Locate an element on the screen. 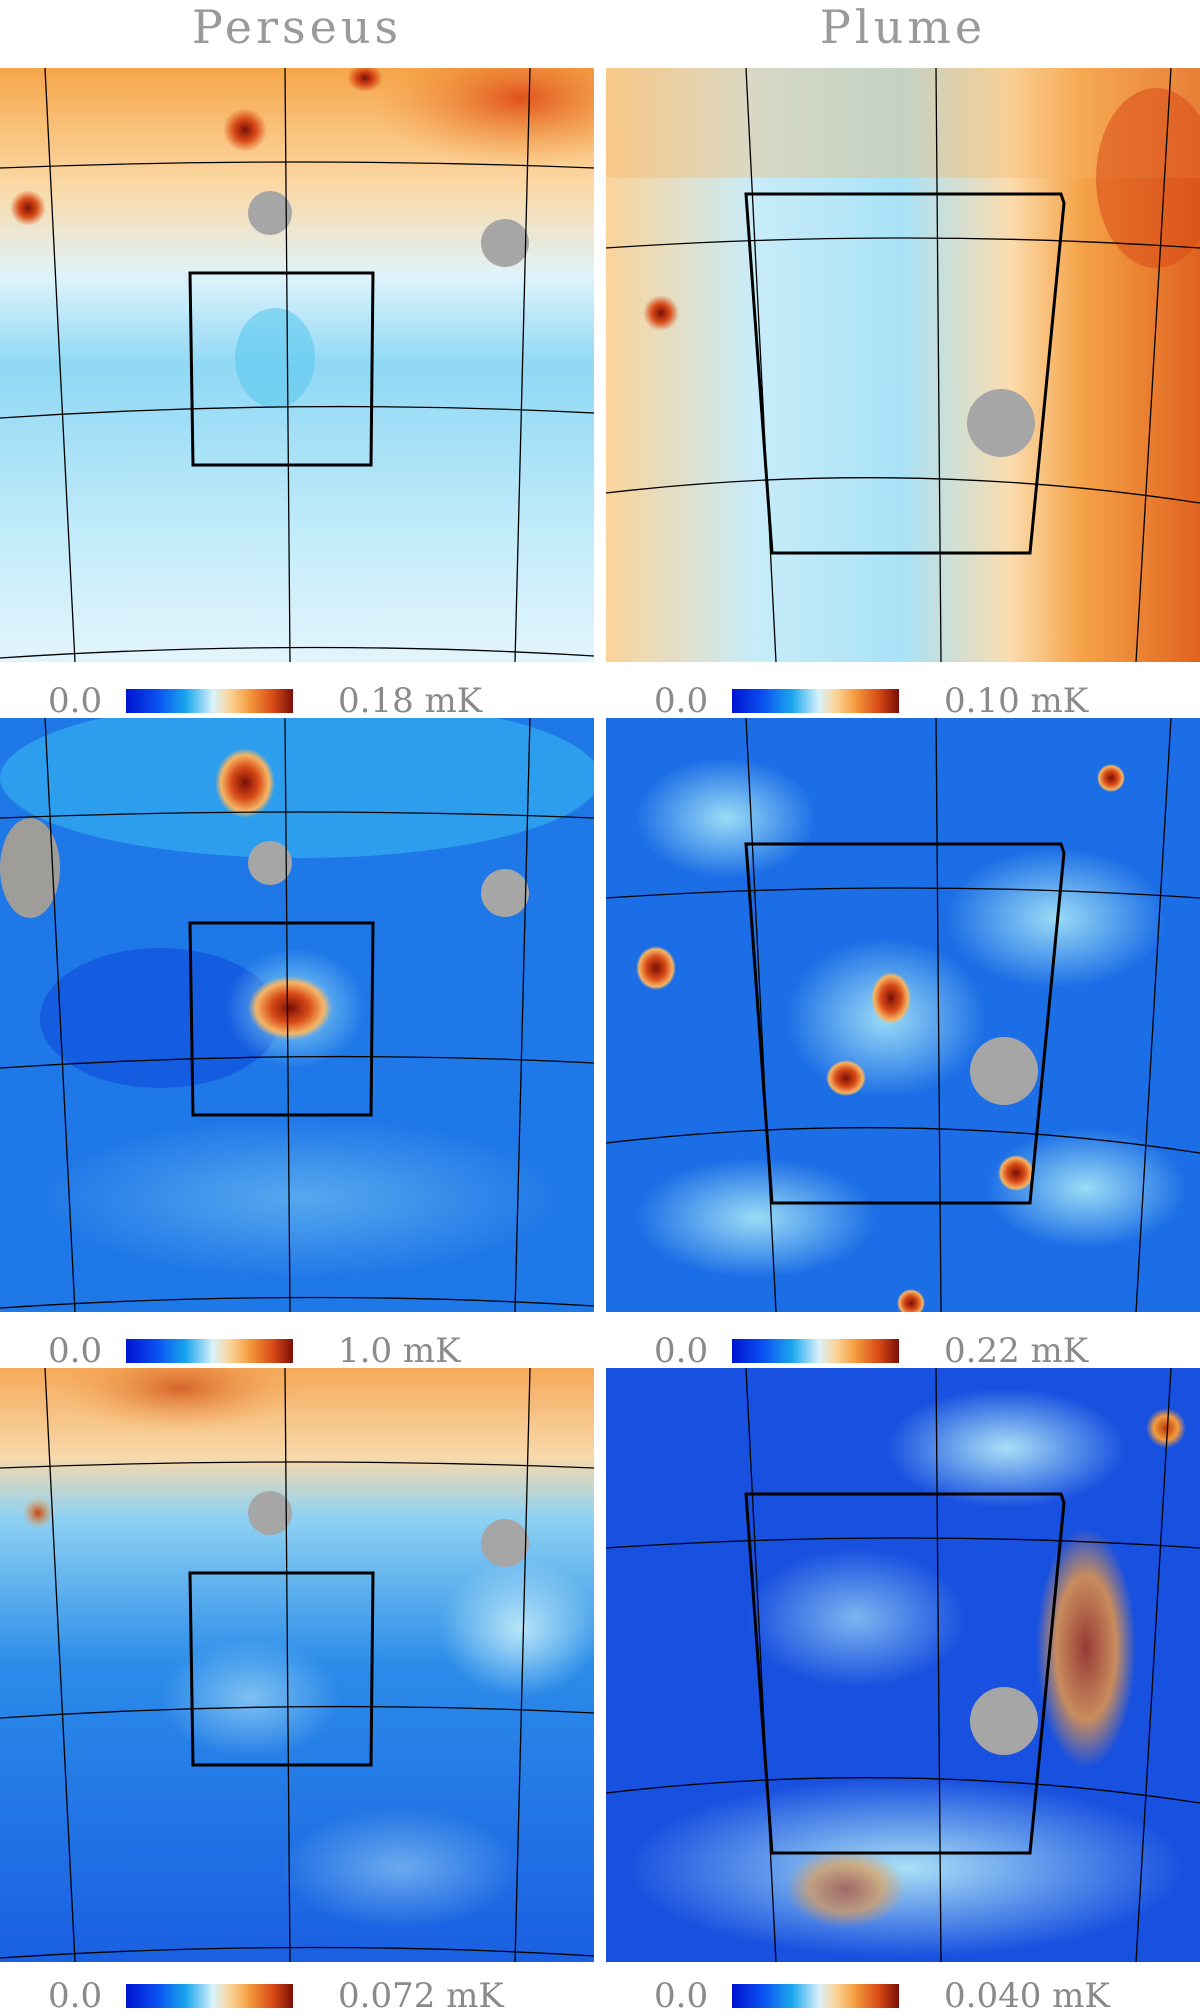 The height and width of the screenshot is (2016, 1200). scale-max-label: 0.22 mK is located at coordinates (1016, 1351).